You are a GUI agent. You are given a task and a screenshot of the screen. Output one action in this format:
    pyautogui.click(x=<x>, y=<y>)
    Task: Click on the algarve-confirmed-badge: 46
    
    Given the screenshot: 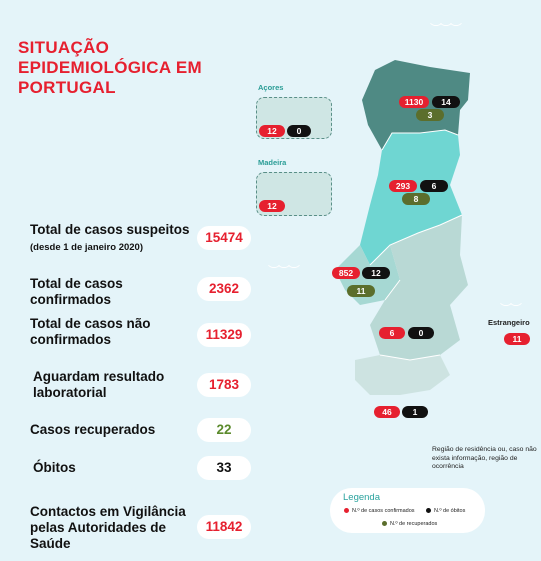 What is the action you would take?
    pyautogui.click(x=387, y=412)
    